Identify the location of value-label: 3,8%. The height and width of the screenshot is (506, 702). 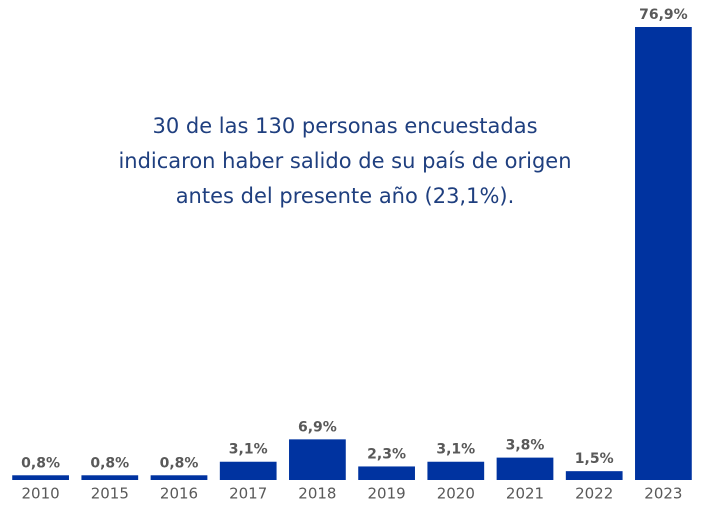
(525, 446).